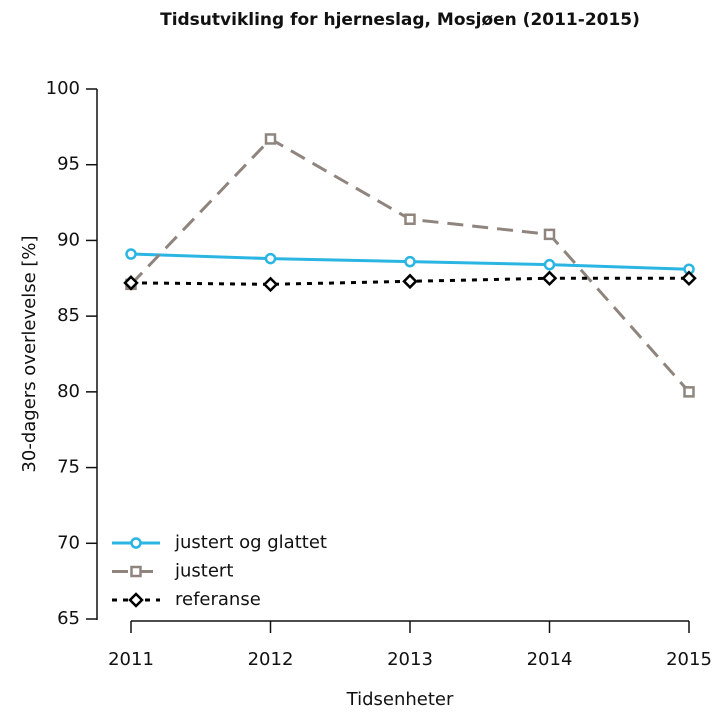 This screenshot has height=717, width=718. Describe the element at coordinates (68, 542) in the screenshot. I see `y-tick-label: 70` at that location.